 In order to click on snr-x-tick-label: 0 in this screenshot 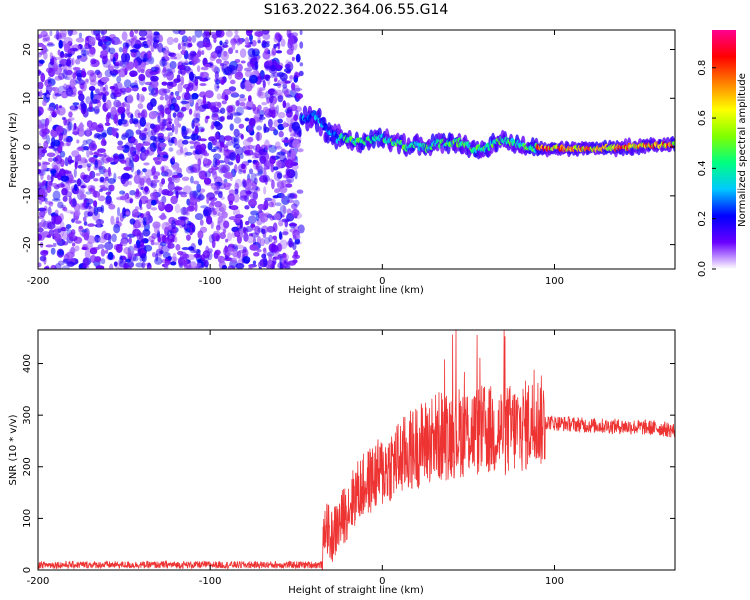, I will do `click(382, 581)`.